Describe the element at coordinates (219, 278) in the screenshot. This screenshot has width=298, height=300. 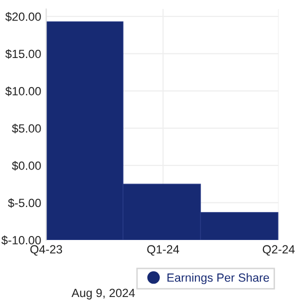
I see `legend-label: Earnings Per Share` at that location.